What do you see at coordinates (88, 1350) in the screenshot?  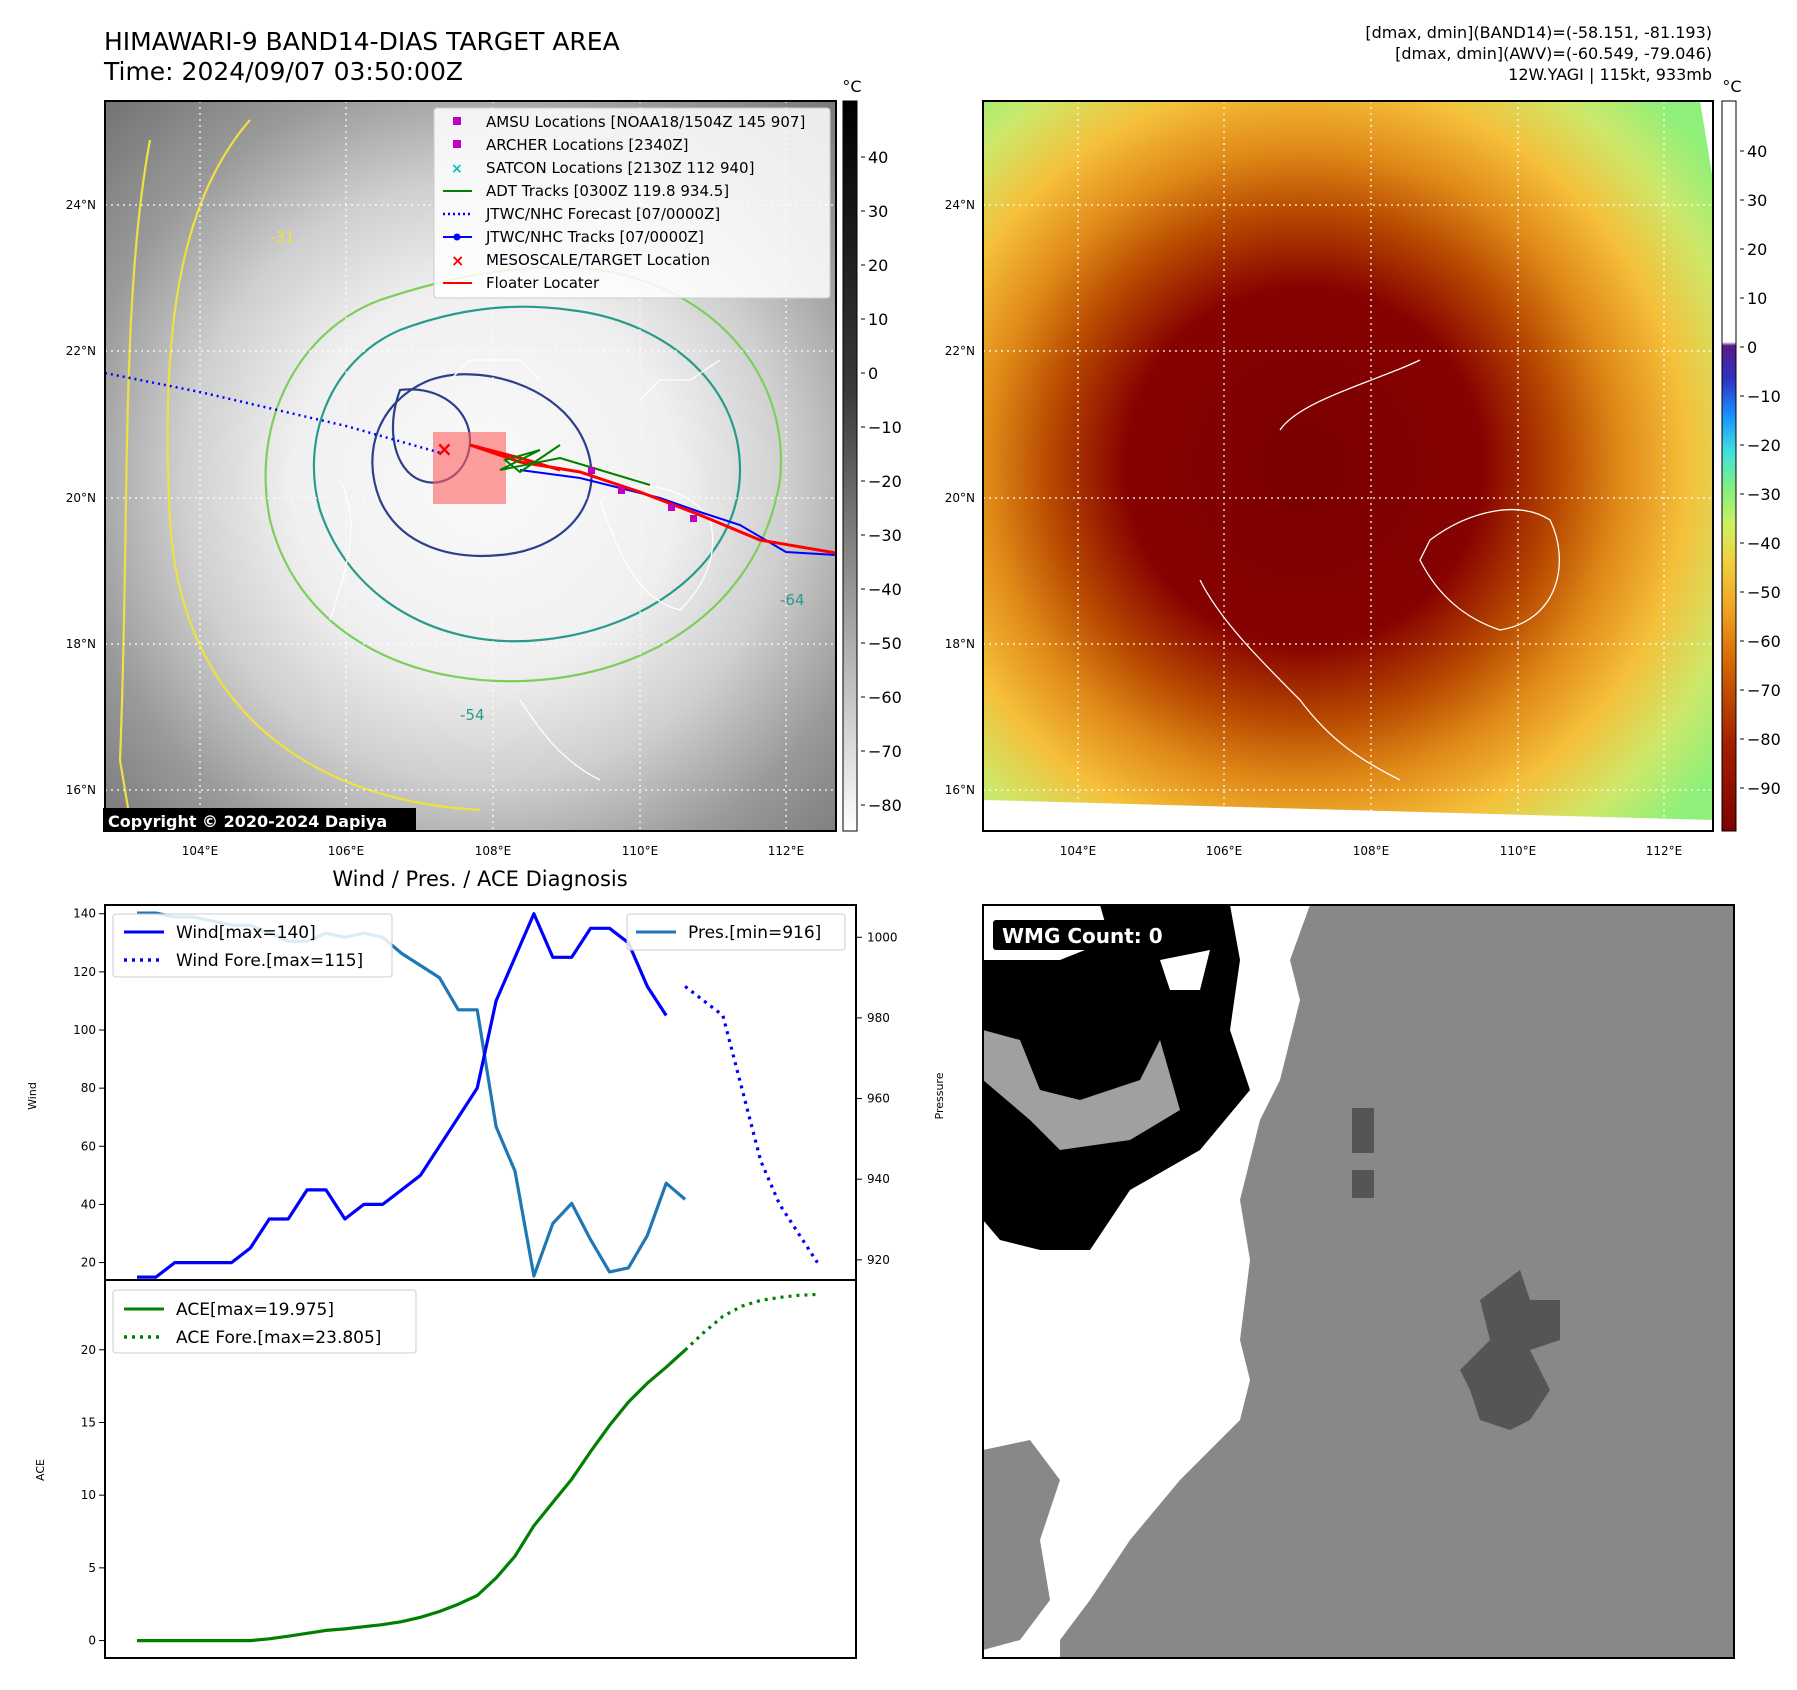 I see `ace-axis-tick-label-4: 20` at bounding box center [88, 1350].